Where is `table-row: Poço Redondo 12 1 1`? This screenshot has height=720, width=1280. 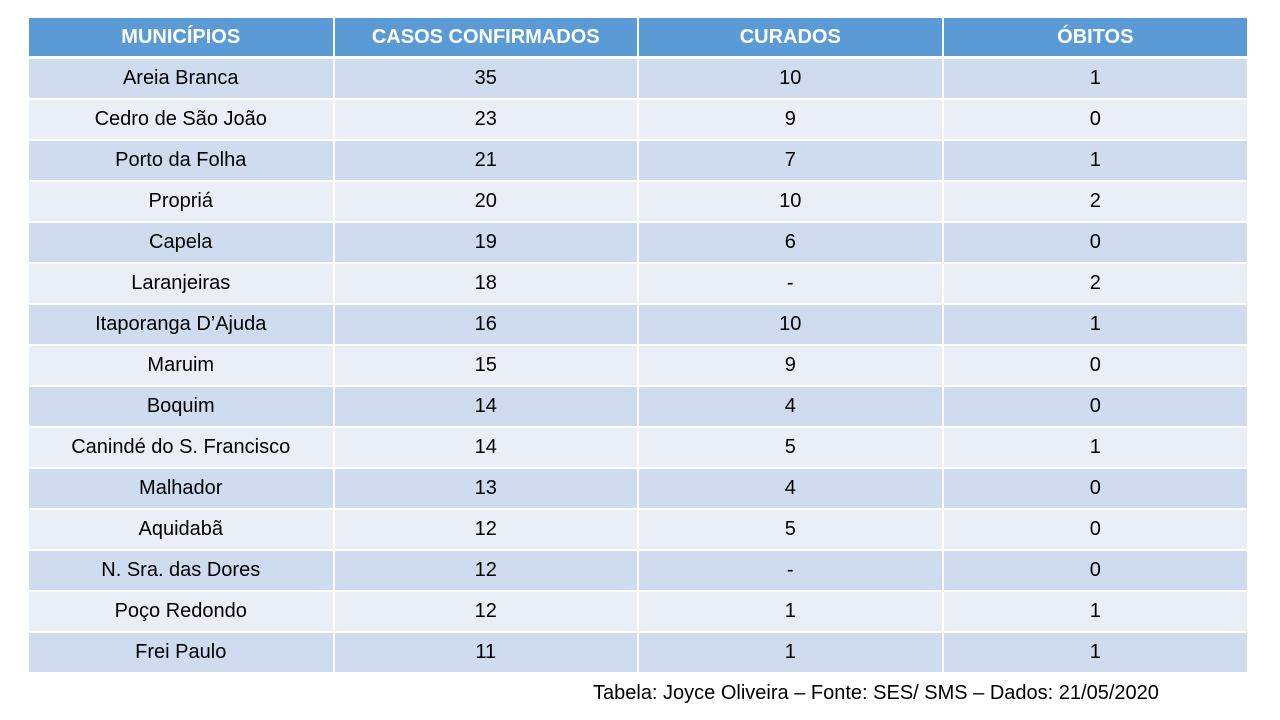 table-row: Poço Redondo 12 1 1 is located at coordinates (638, 612).